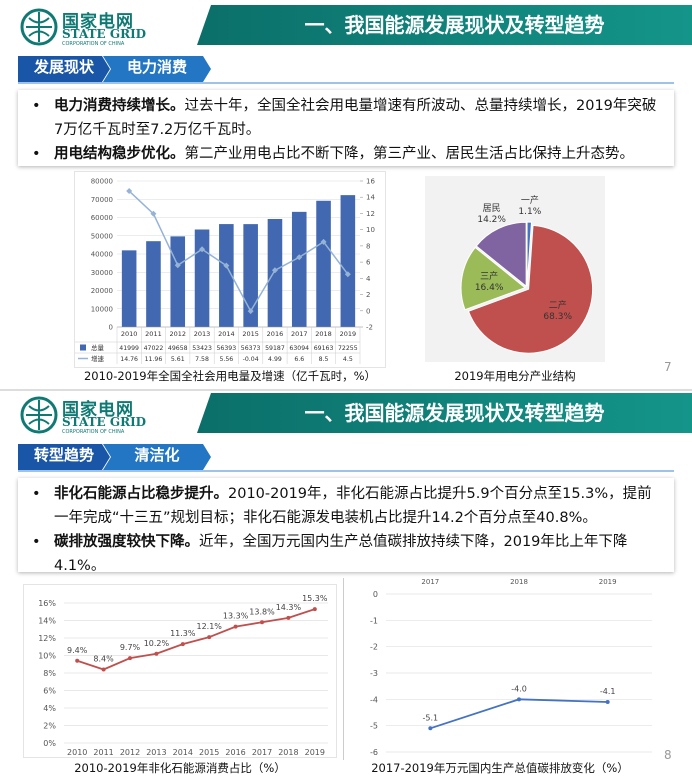  What do you see at coordinates (346, 154) in the screenshot?
I see `bullet: 用电结构稳步优化。第二产业用电占比不断下降，第三产业、居民生活占比保持上升态势。` at bounding box center [346, 154].